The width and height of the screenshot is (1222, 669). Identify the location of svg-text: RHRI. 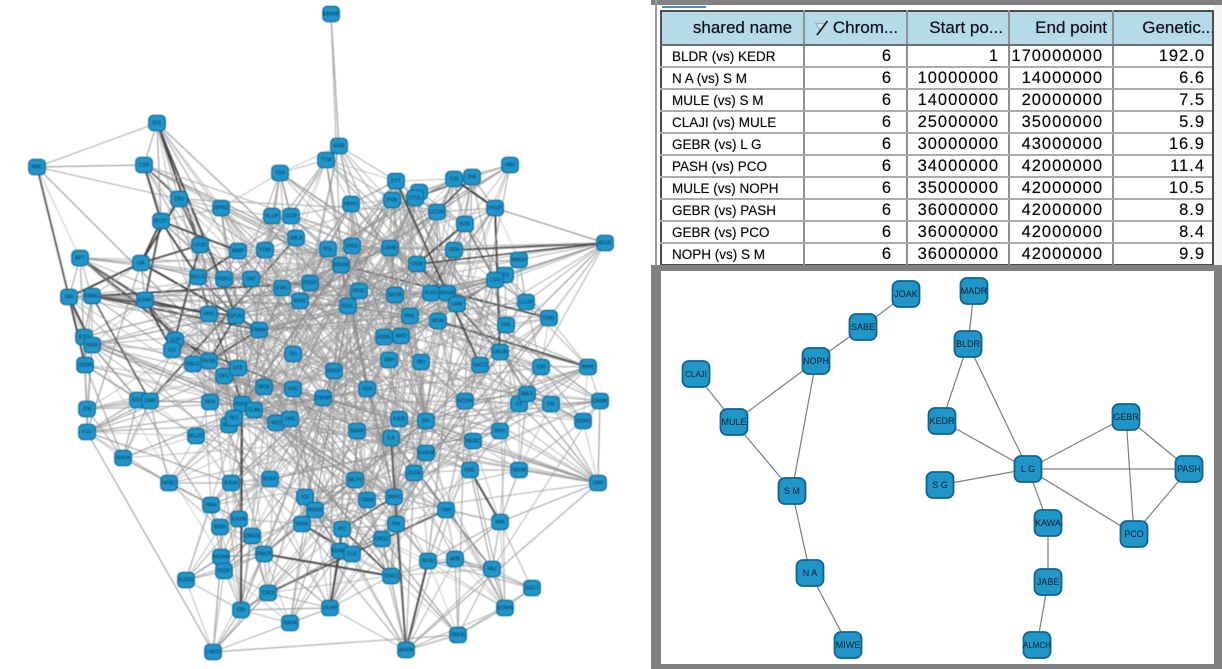
(588, 368).